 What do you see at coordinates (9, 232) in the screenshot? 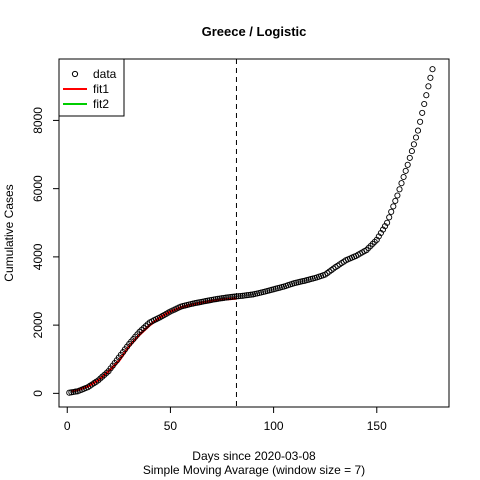
I see `y-axis-label: Cumulative Cases` at bounding box center [9, 232].